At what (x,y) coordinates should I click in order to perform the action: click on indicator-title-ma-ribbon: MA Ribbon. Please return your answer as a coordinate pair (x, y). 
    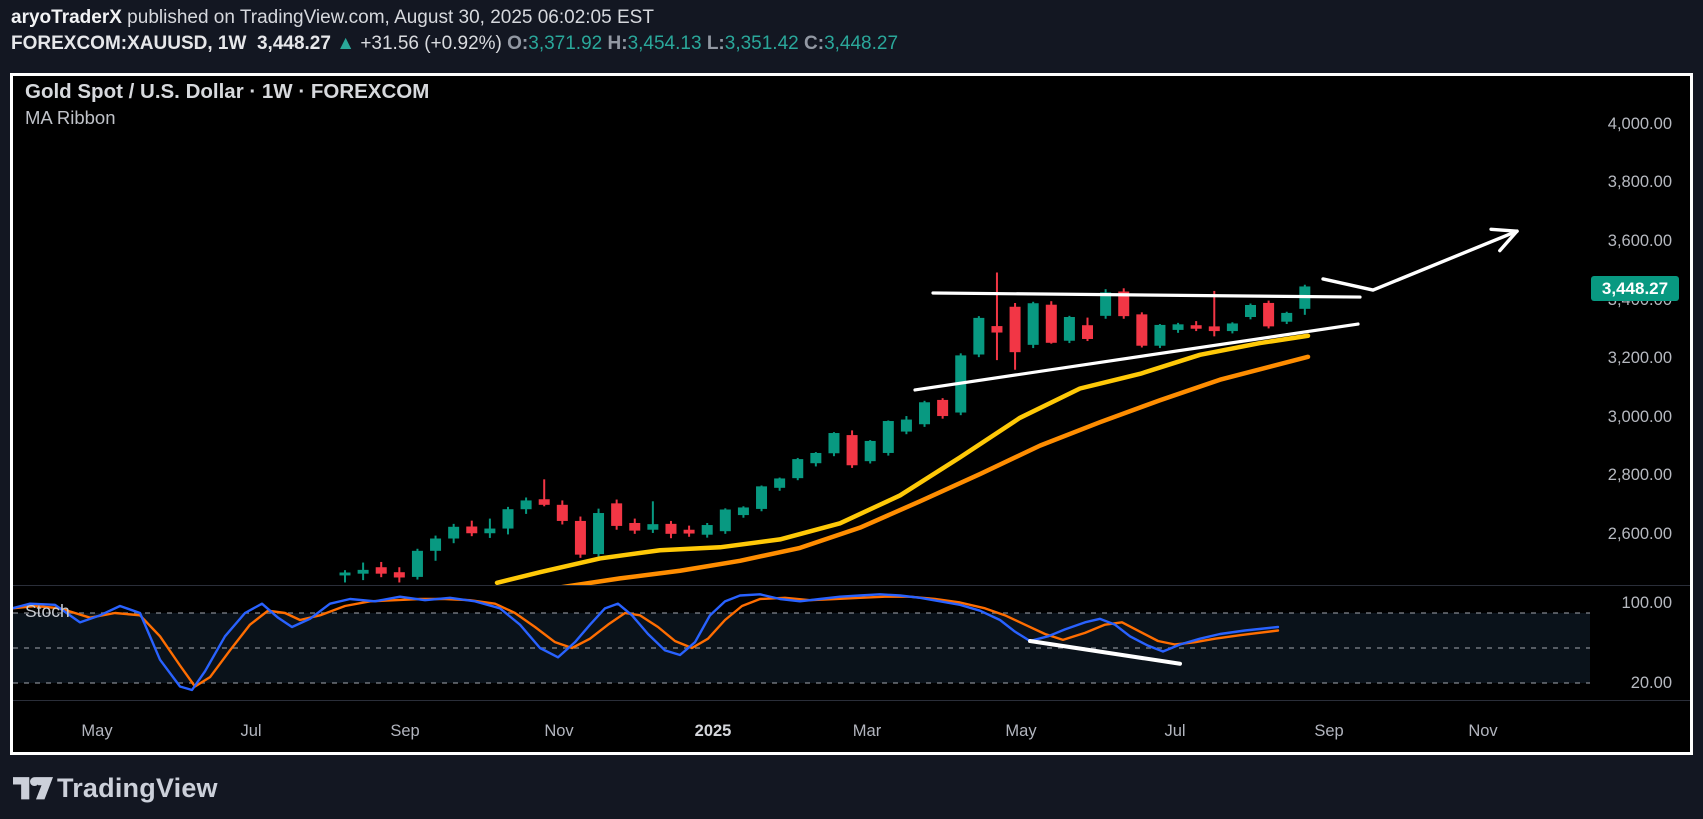
    Looking at the image, I should click on (70, 117).